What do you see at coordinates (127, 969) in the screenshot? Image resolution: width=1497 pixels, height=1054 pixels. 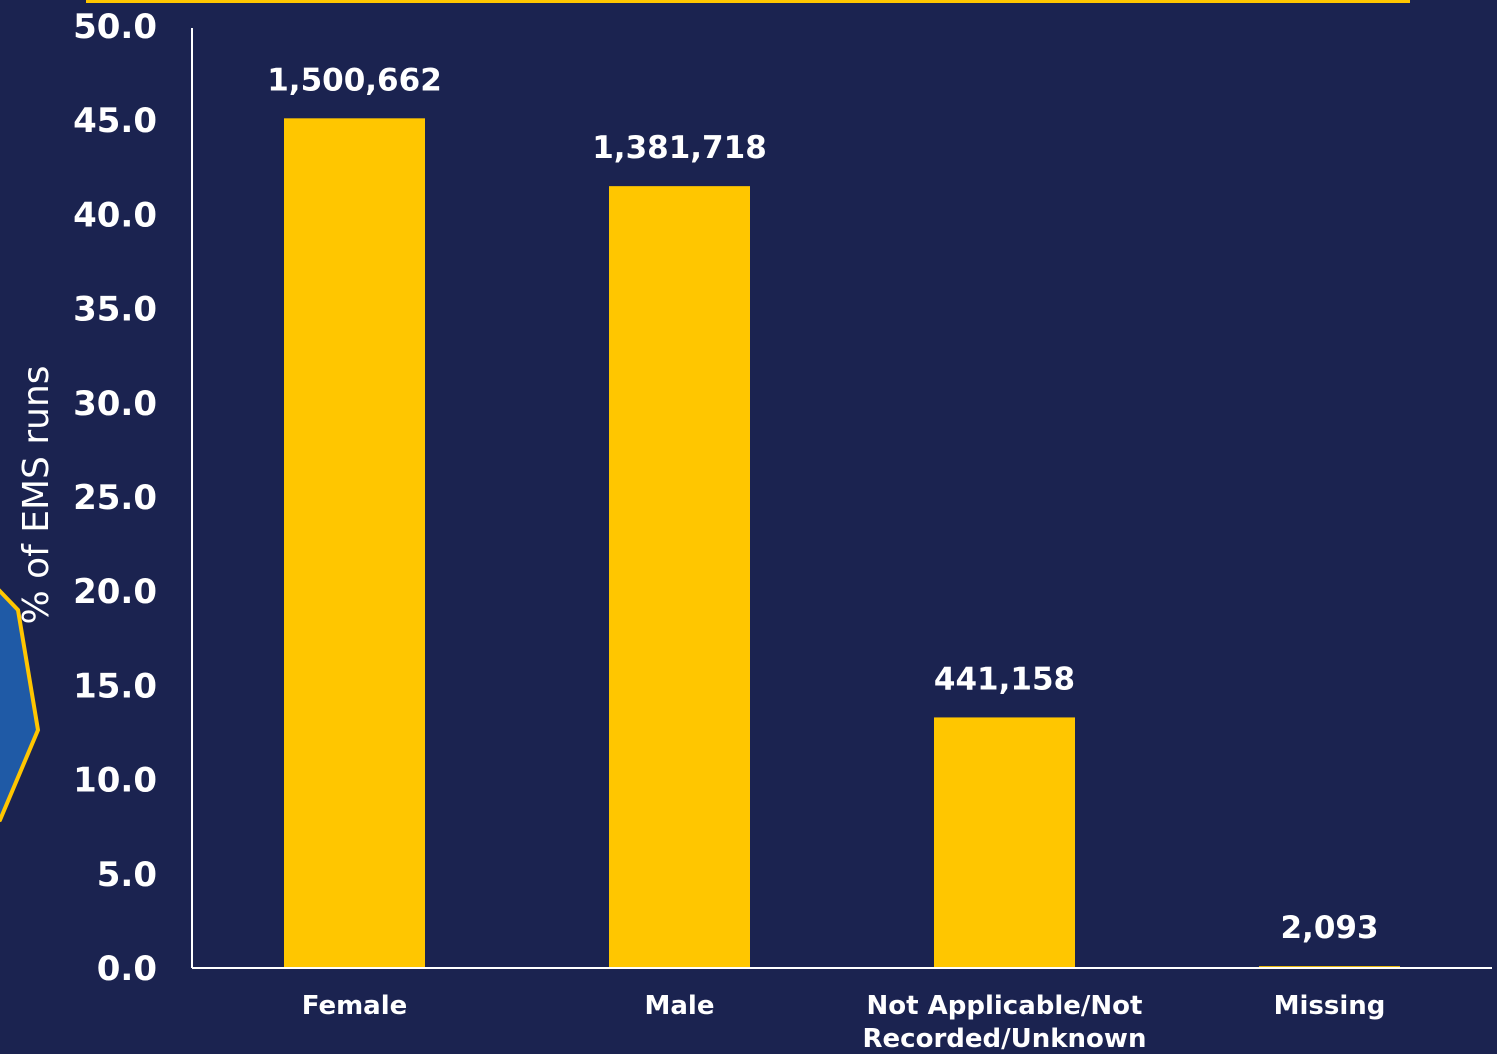 I see `y-tick-label: 0.0` at bounding box center [127, 969].